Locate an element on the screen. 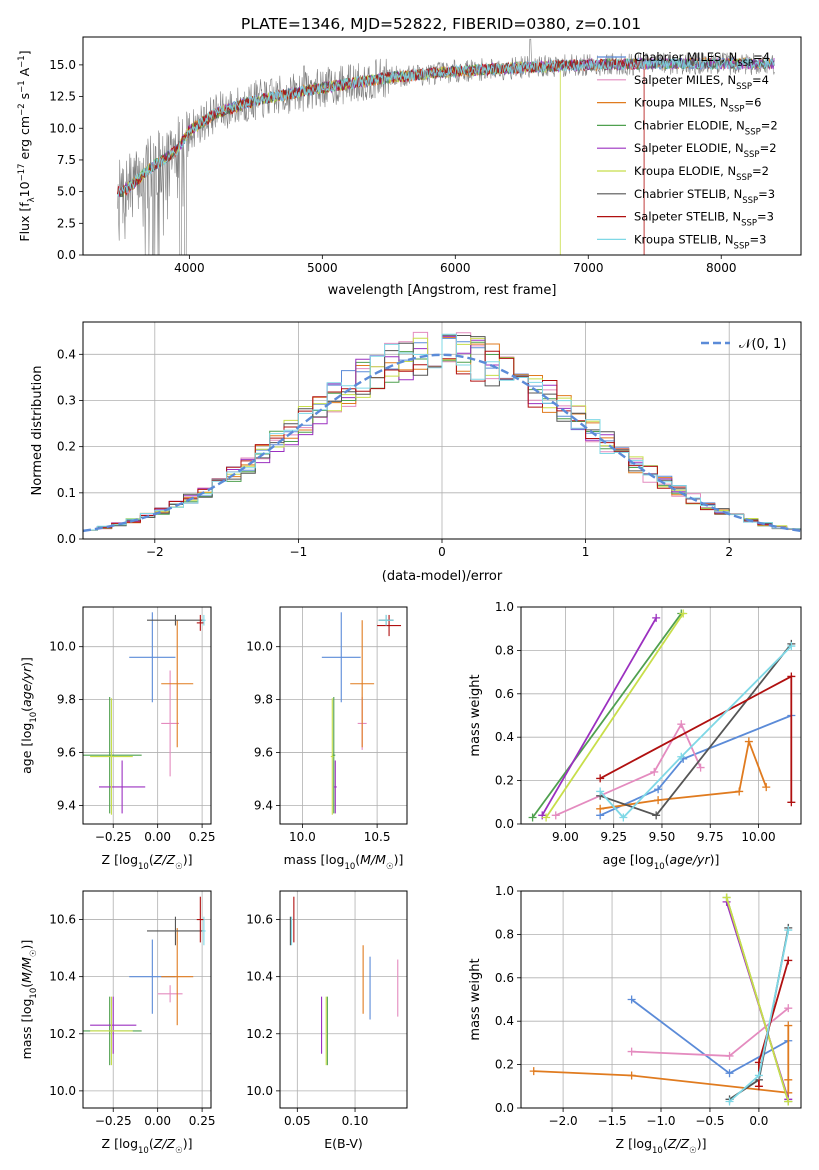  y-tick-label: 0.2 is located at coordinates (66, 447).